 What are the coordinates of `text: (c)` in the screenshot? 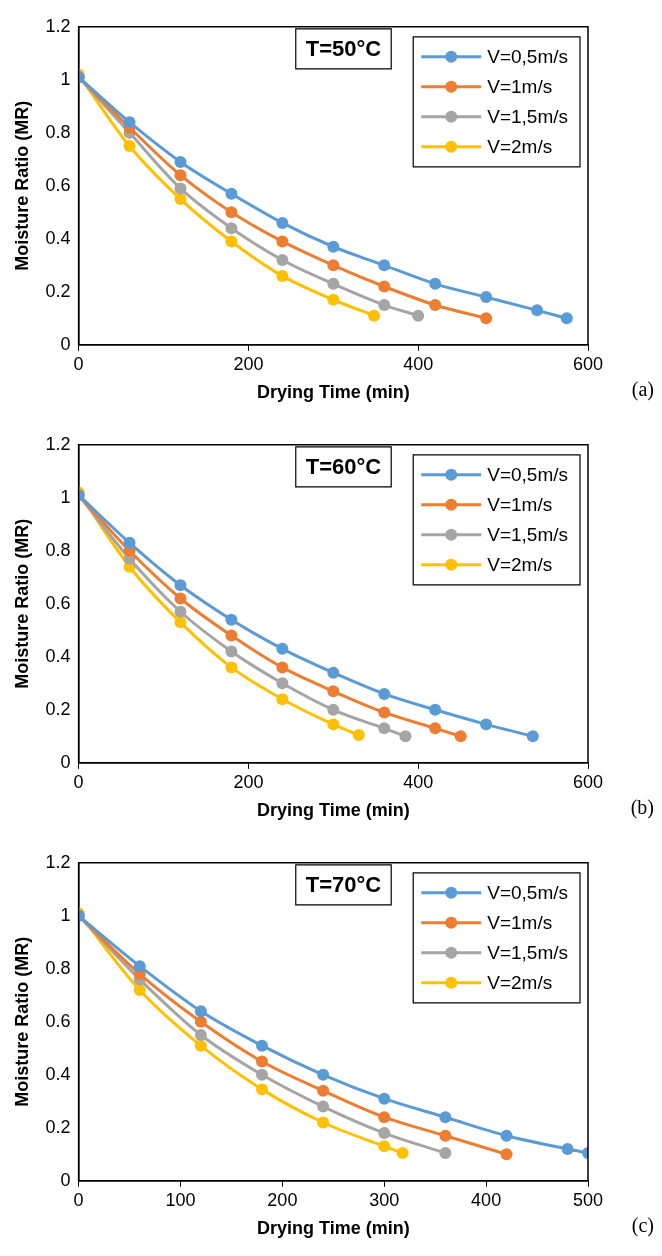 It's located at (642, 1225).